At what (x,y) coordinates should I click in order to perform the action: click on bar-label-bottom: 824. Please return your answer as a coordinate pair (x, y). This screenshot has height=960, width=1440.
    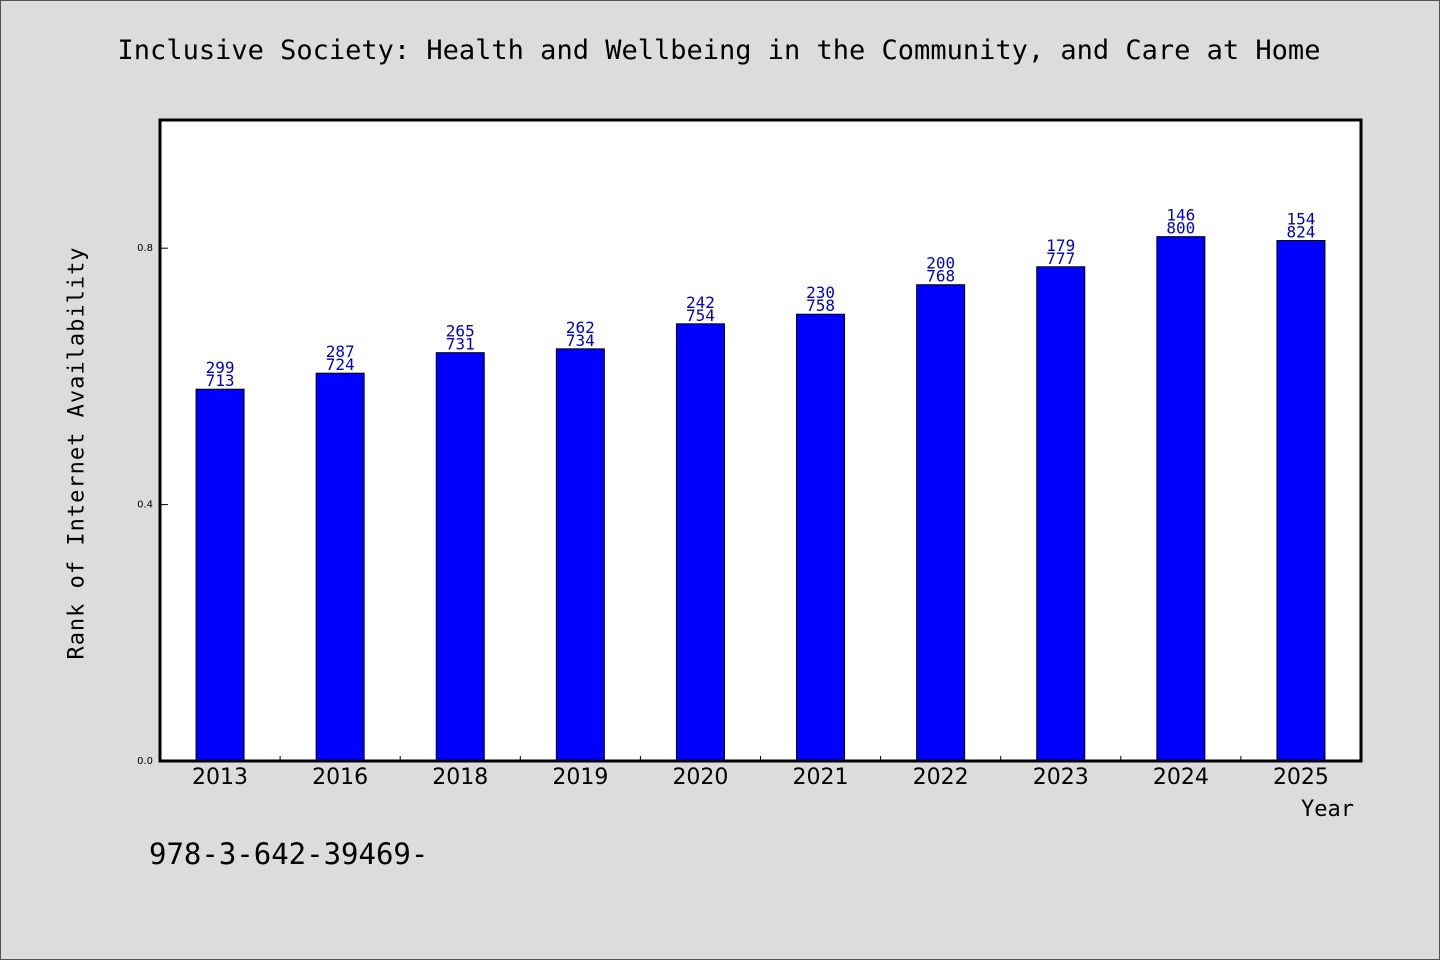
    Looking at the image, I should click on (1300, 232).